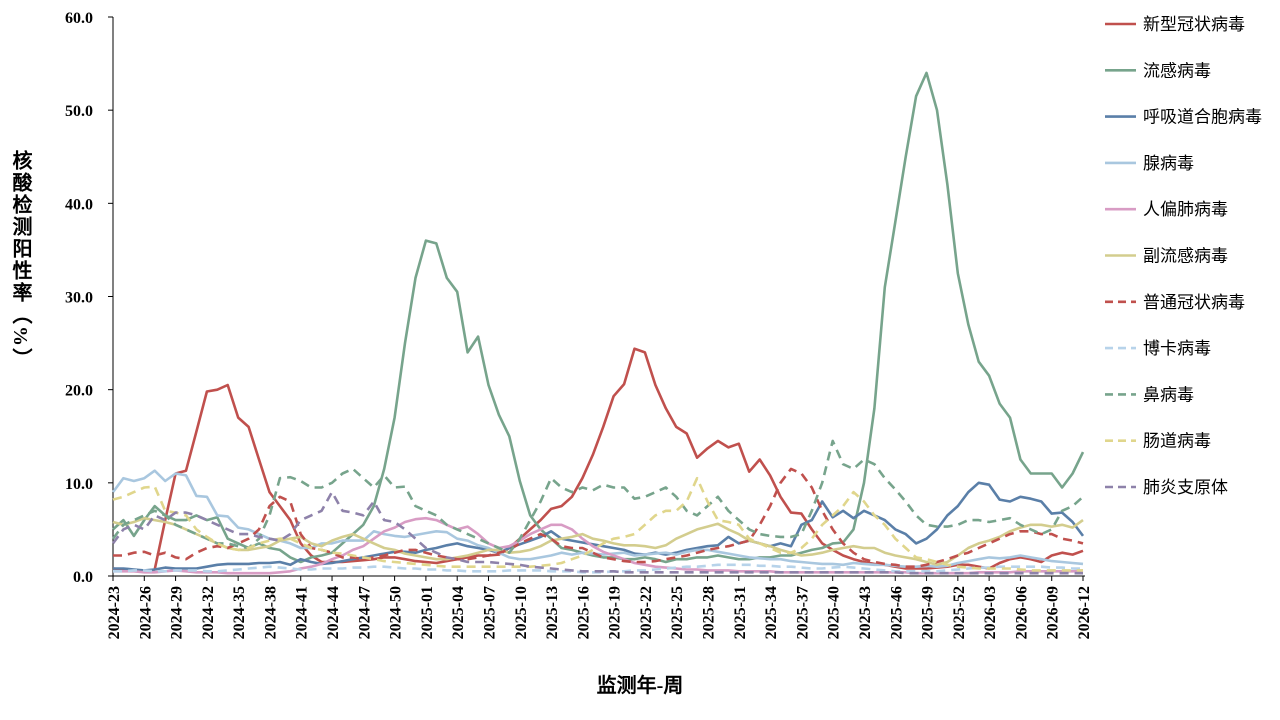 This screenshot has height=720, width=1280. Describe the element at coordinates (20, 259) in the screenshot. I see `y-axis-label: 核酸检测阳性率（%）` at that location.